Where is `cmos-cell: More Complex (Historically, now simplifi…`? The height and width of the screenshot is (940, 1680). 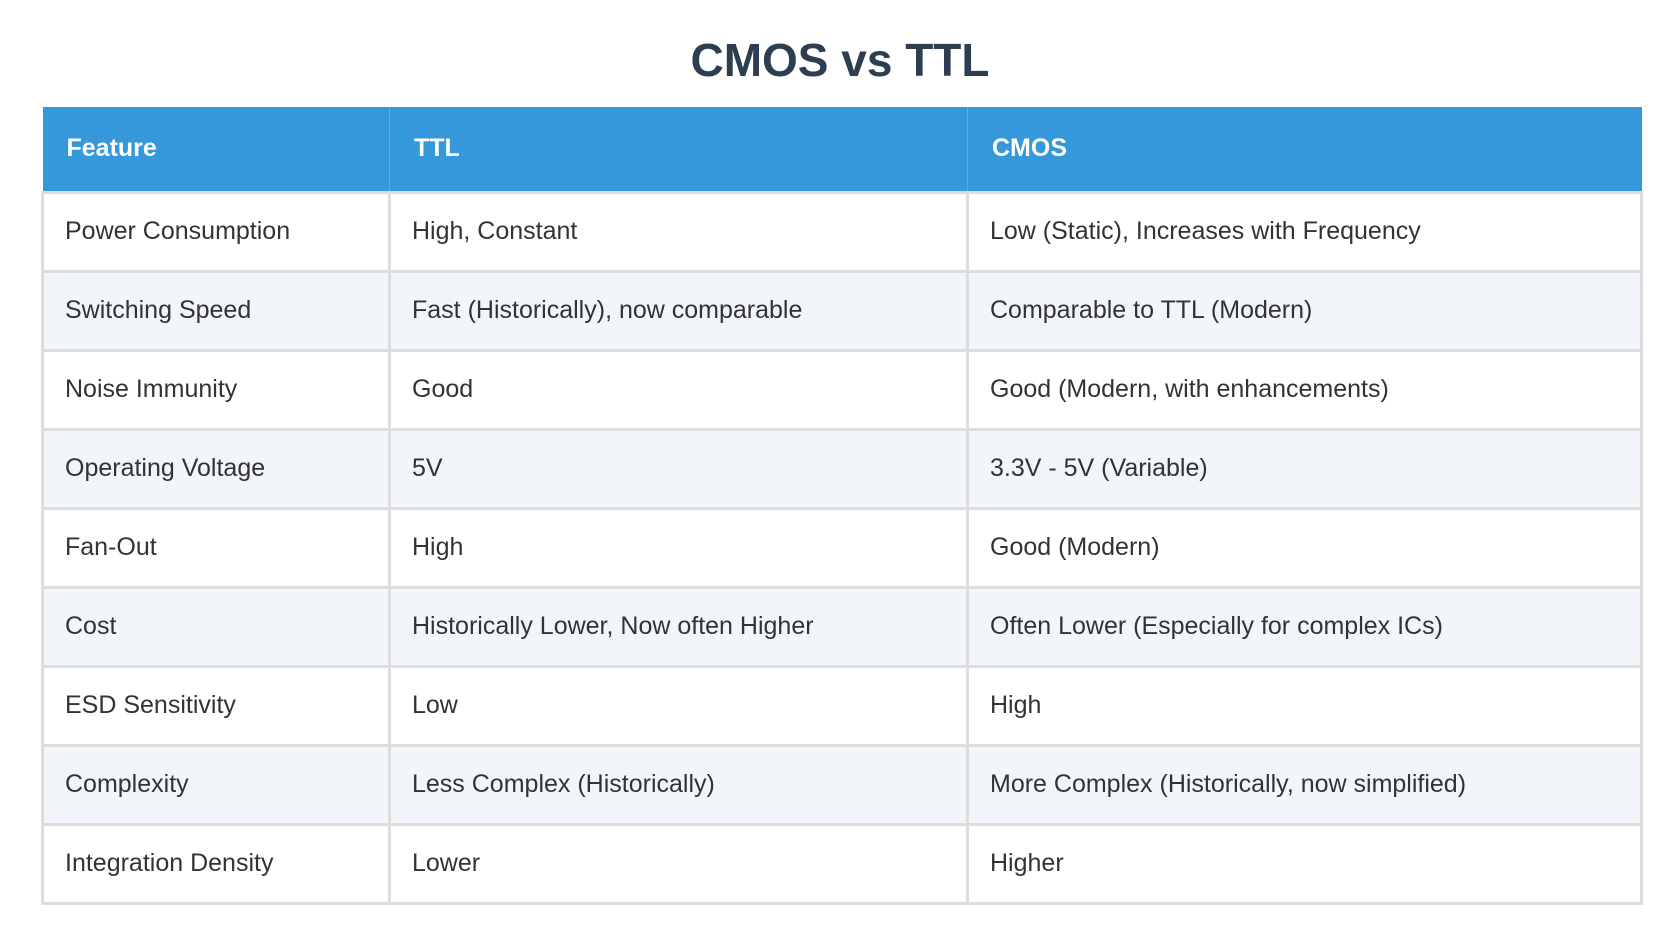 cmos-cell: More Complex (Historically, now simplifi… is located at coordinates (1304, 784).